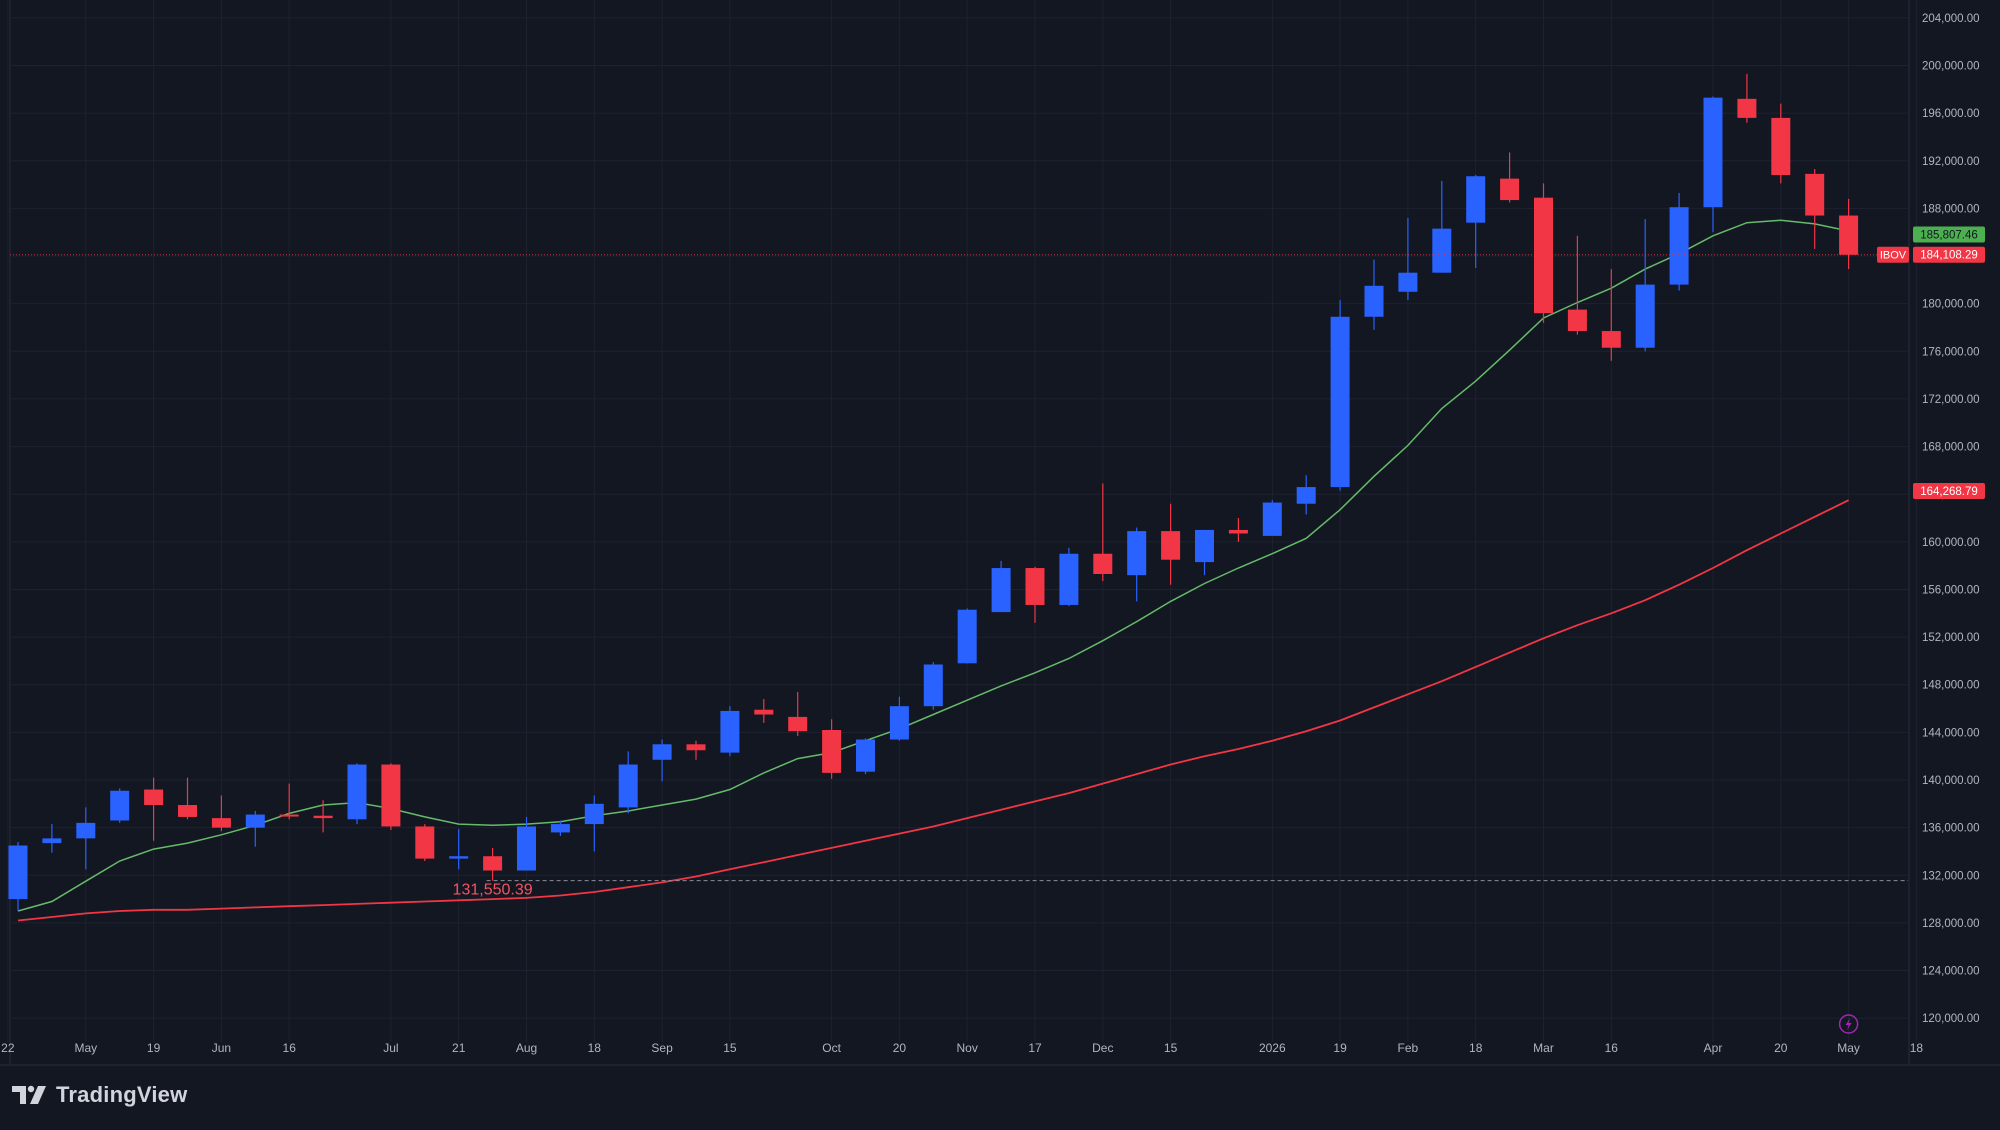 The image size is (2000, 1130). What do you see at coordinates (1272, 1048) in the screenshot?
I see `time-tick-label: 2026` at bounding box center [1272, 1048].